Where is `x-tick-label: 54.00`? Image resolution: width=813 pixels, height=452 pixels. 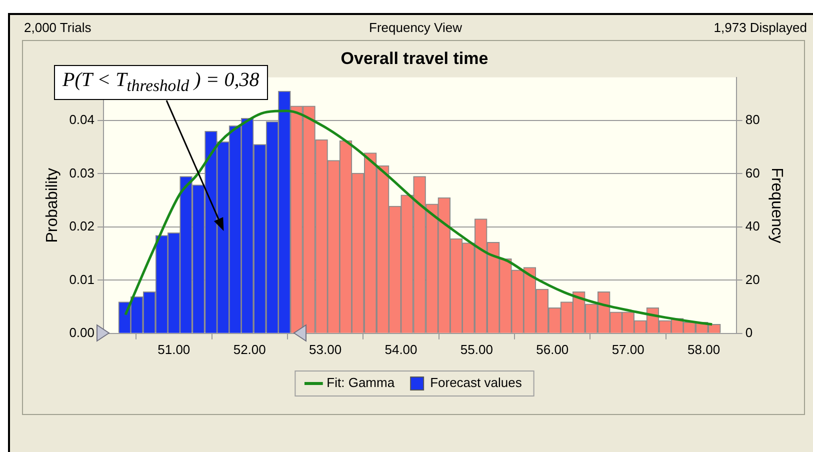
x-tick-label: 54.00 is located at coordinates (401, 349).